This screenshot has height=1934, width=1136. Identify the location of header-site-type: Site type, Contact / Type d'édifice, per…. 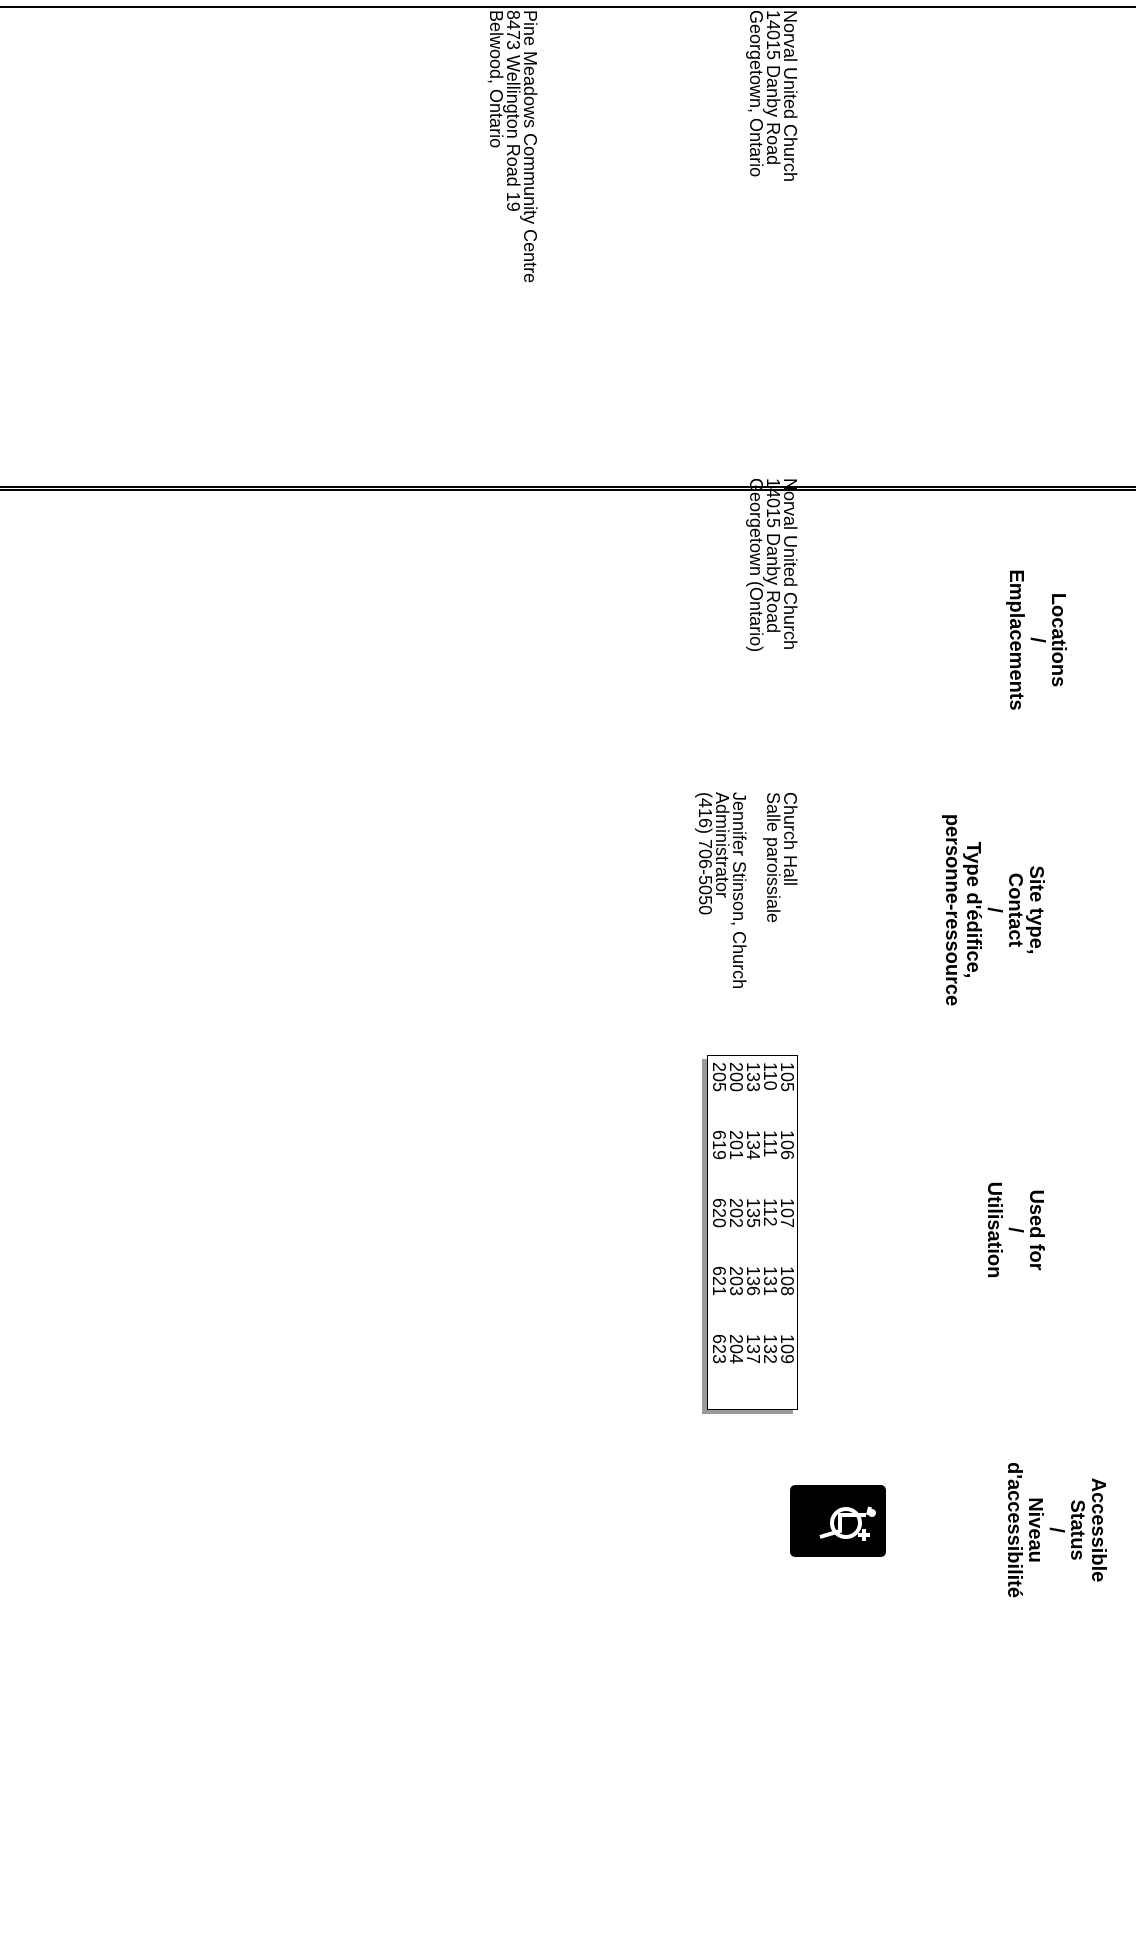
(994, 910).